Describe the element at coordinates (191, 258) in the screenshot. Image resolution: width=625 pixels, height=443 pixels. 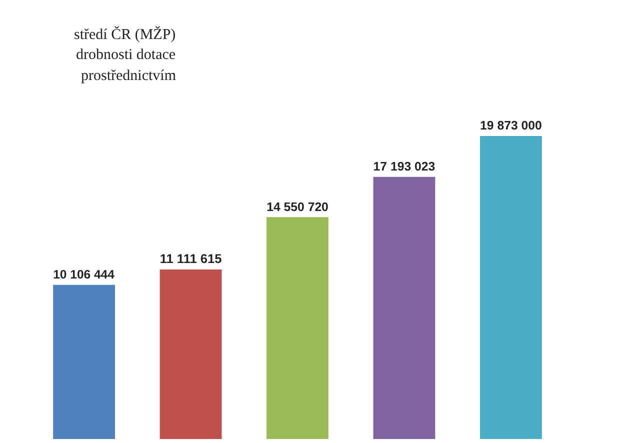
I see `data-label: 11 111 615` at that location.